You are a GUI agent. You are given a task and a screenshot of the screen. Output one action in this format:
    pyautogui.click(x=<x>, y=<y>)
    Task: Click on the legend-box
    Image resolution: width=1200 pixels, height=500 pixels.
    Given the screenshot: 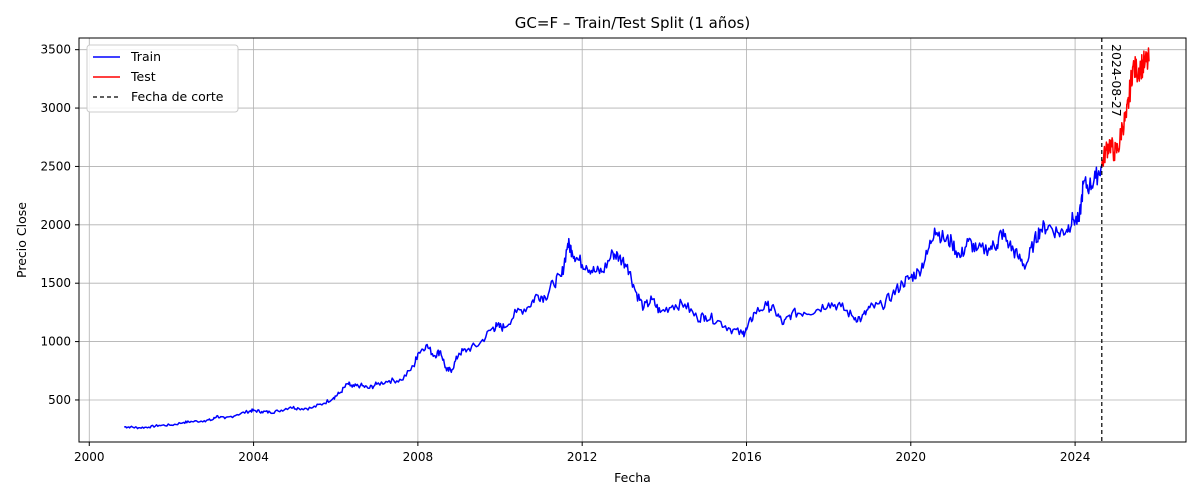 What is the action you would take?
    pyautogui.click(x=162, y=78)
    